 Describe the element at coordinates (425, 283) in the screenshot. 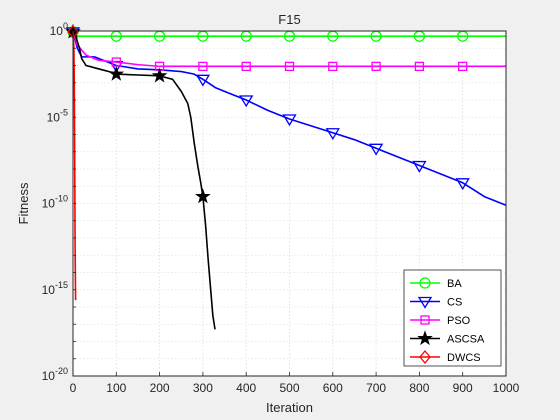

I see `legend-marker-ba` at that location.